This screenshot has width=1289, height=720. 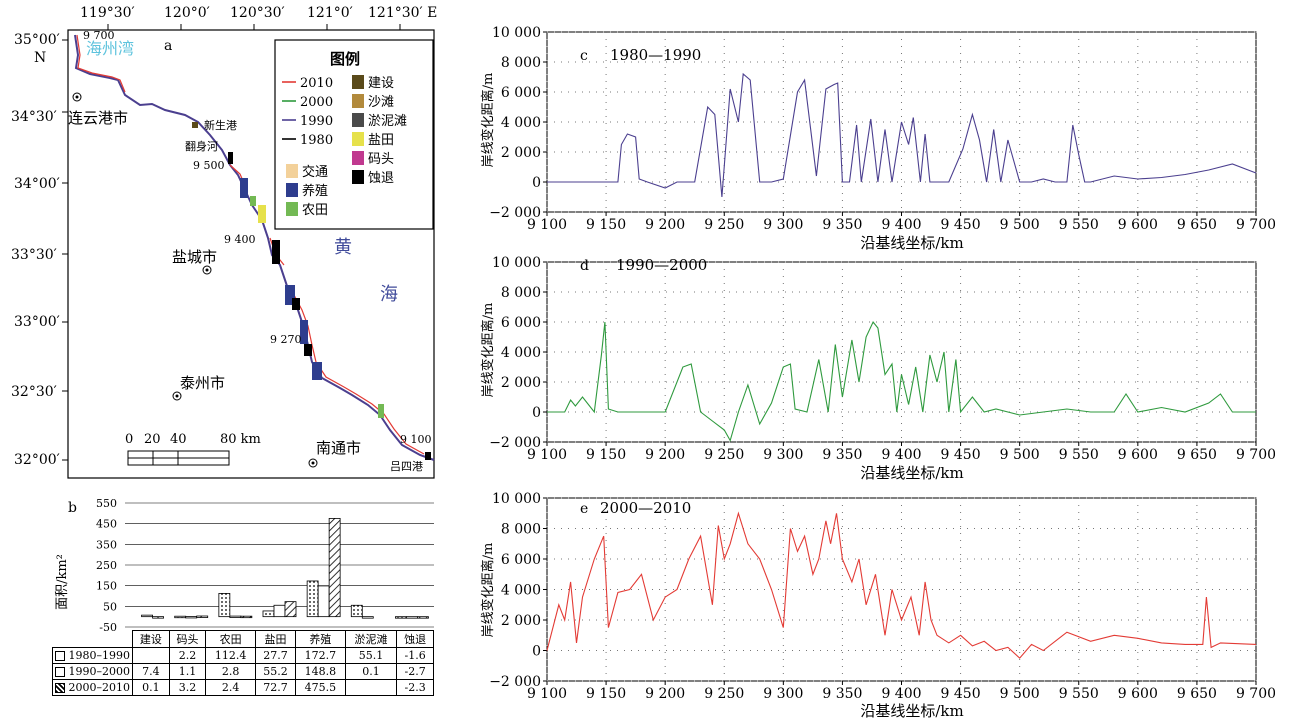 I want to click on bay-label: 海州湾, so click(x=110, y=48).